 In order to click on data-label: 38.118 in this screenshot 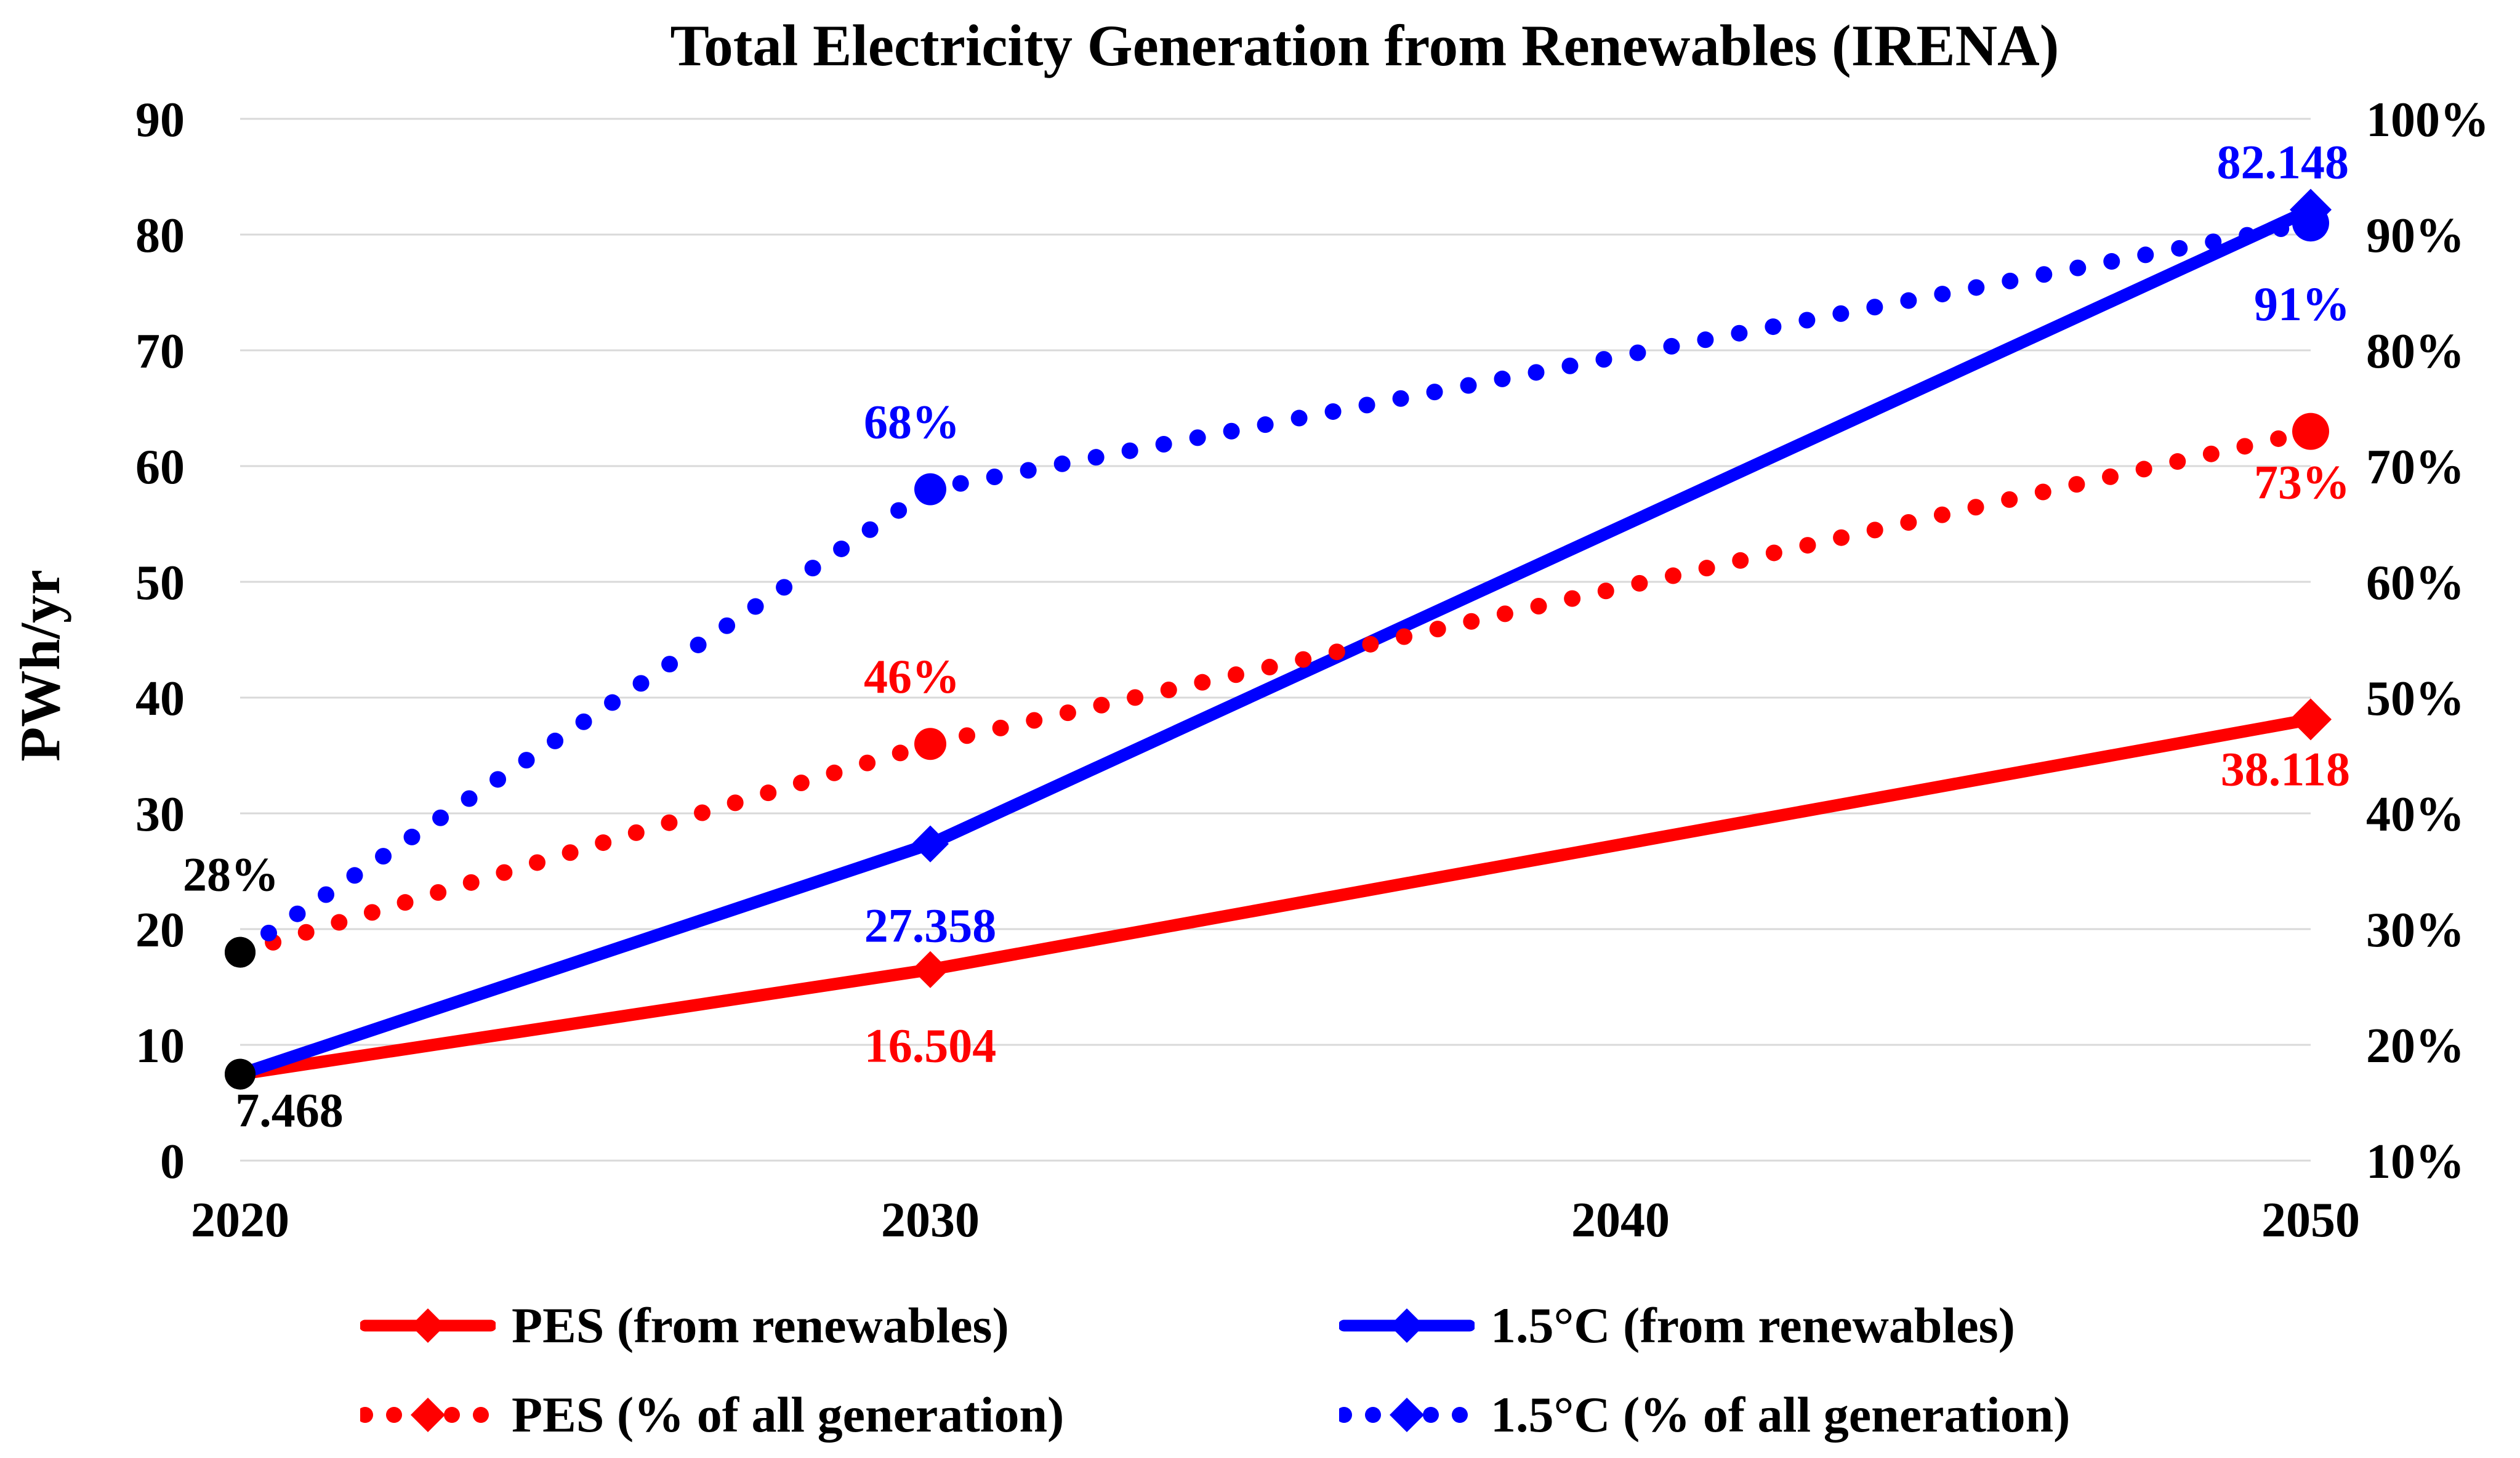, I will do `click(2285, 769)`.